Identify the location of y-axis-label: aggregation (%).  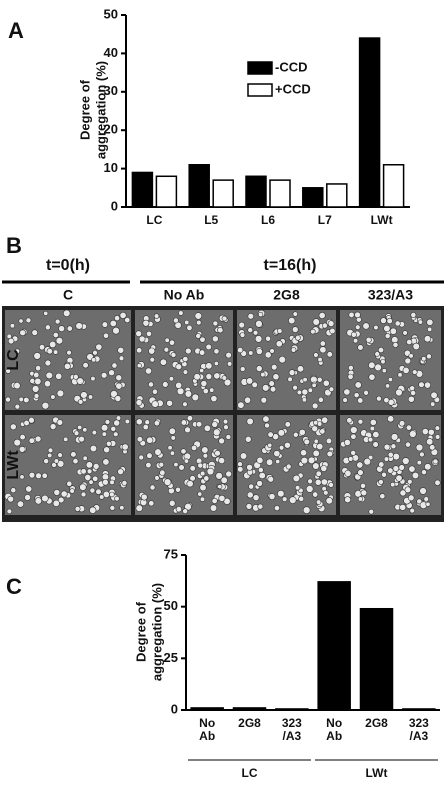
(100, 110).